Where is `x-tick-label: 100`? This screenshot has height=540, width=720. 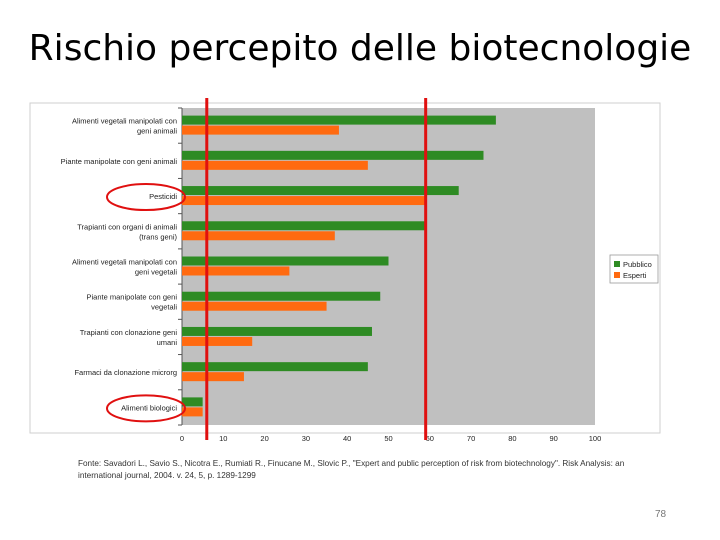
x-tick-label: 100 is located at coordinates (595, 438).